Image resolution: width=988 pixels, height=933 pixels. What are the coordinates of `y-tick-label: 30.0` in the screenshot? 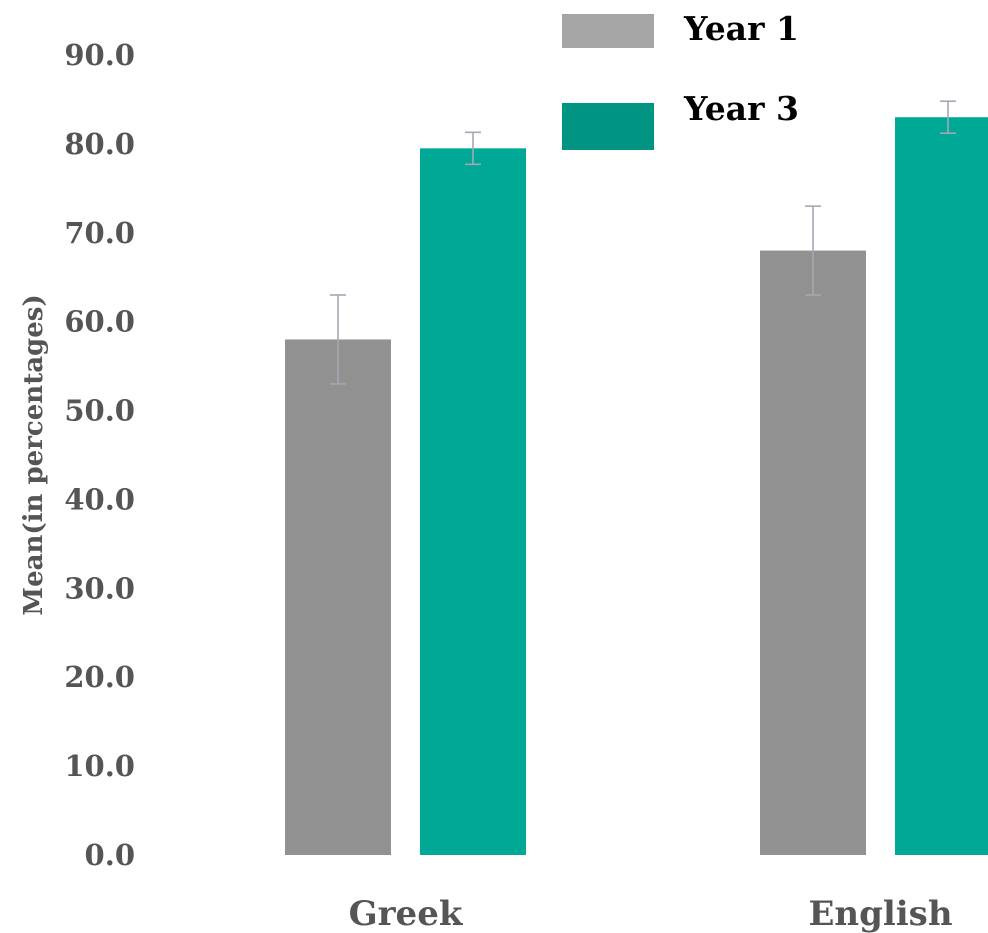 It's located at (99, 588).